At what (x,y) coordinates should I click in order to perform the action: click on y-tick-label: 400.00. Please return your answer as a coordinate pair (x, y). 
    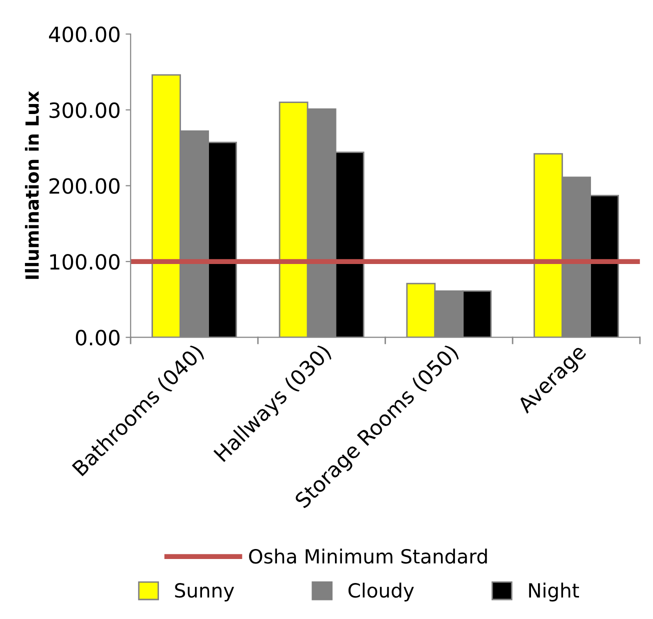
    Looking at the image, I should click on (84, 34).